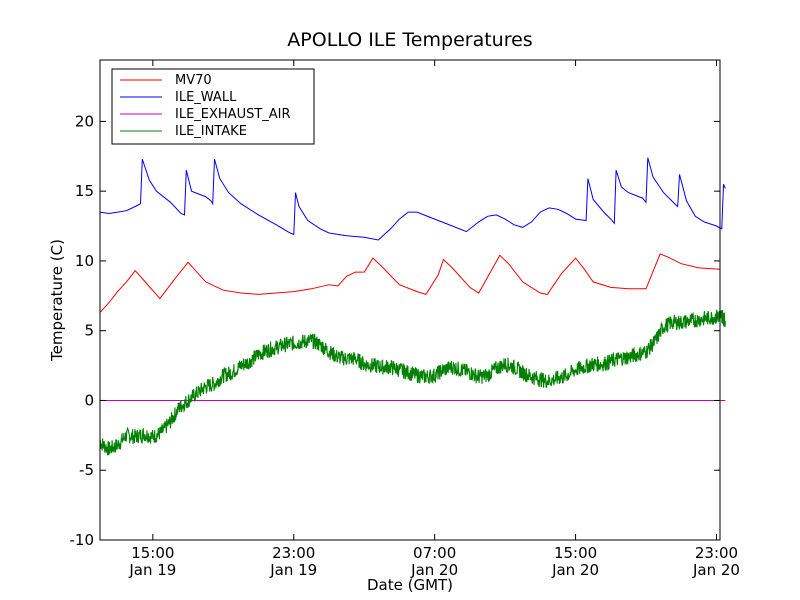  What do you see at coordinates (211, 131) in the screenshot?
I see `legend-label: ILE_INTAKE` at bounding box center [211, 131].